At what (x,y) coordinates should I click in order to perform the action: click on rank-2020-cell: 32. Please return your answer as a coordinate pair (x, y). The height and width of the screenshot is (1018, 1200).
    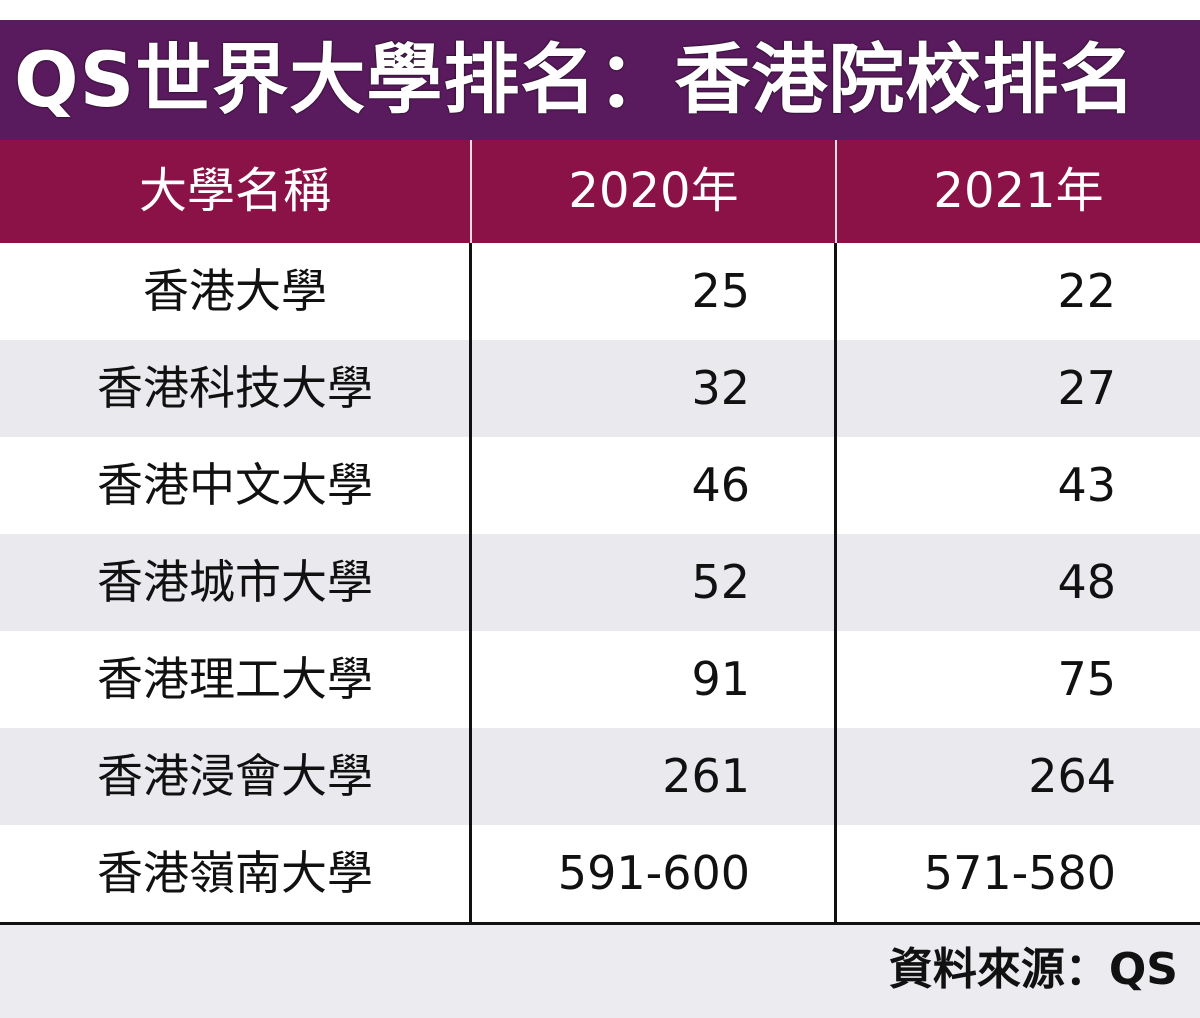
    Looking at the image, I should click on (720, 388).